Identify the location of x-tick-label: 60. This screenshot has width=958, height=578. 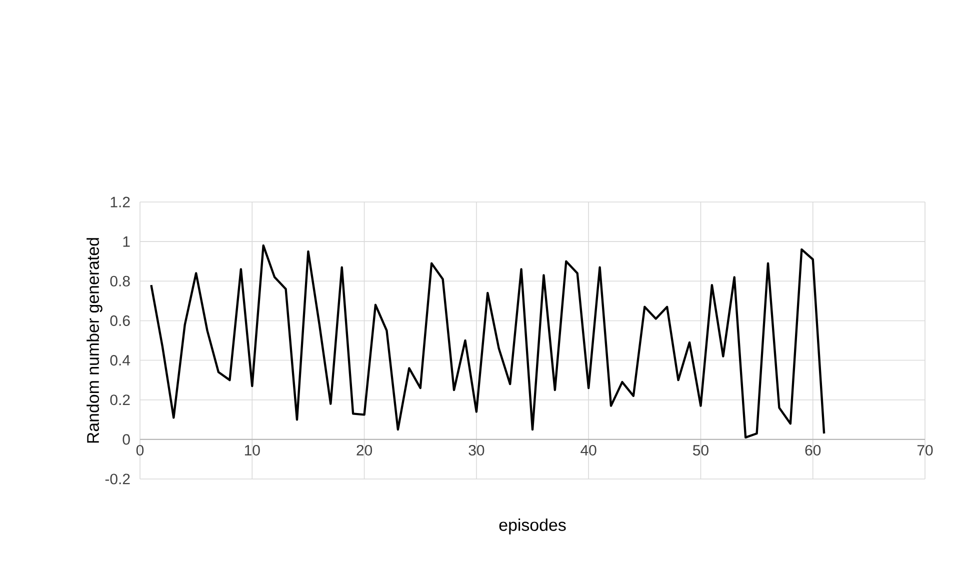
(813, 450).